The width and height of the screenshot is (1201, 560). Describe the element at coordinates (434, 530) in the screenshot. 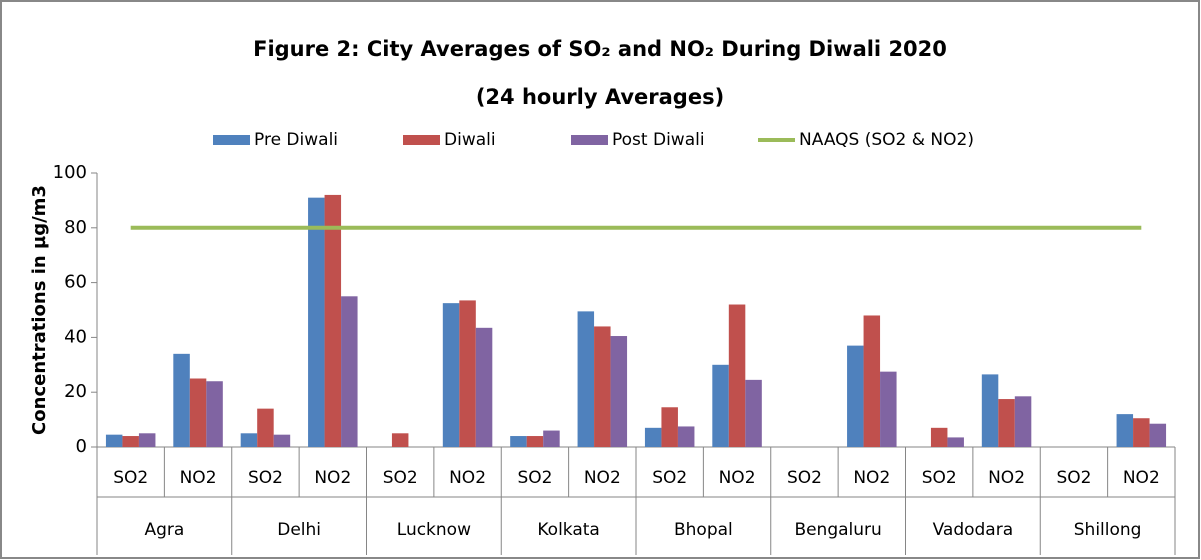

I see `x-group-label: Lucknow` at that location.